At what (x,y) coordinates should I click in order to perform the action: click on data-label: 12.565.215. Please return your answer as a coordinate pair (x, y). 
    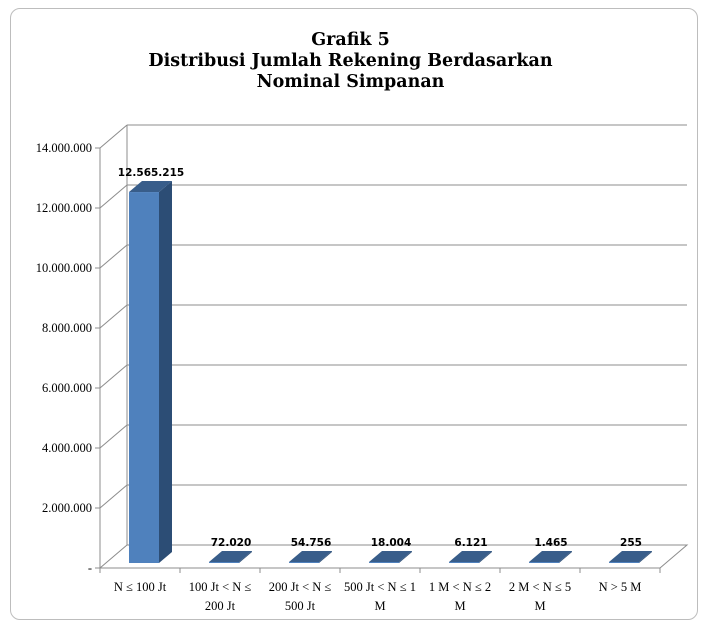
    Looking at the image, I should click on (151, 173).